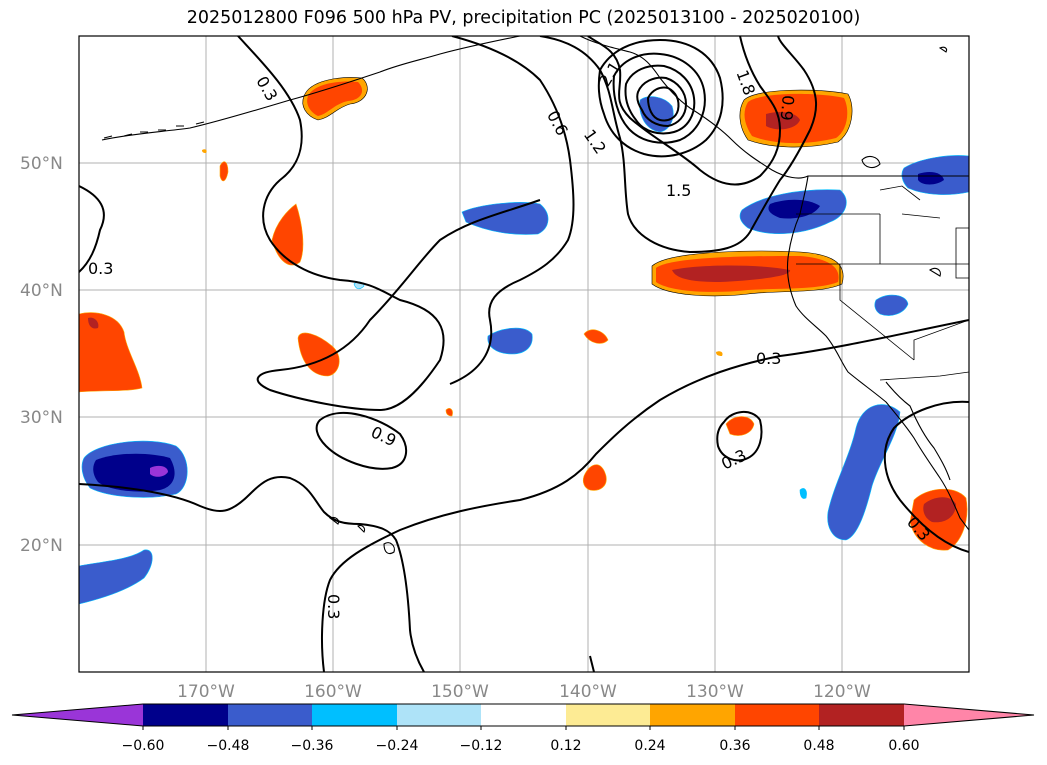 This screenshot has width=1047, height=765. Describe the element at coordinates (715, 692) in the screenshot. I see `lon-label: 130°W` at that location.